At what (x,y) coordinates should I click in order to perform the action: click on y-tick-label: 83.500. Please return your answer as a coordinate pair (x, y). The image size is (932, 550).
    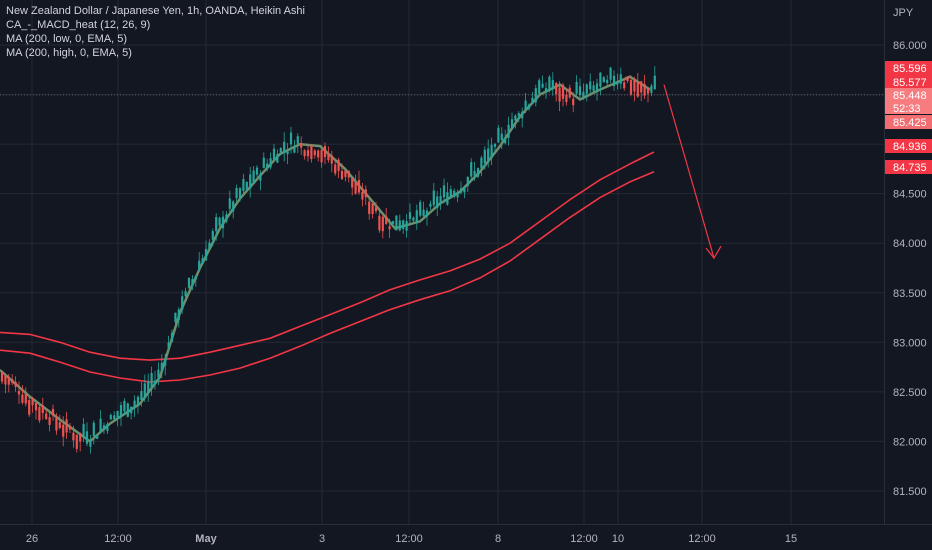
    Looking at the image, I should click on (910, 294).